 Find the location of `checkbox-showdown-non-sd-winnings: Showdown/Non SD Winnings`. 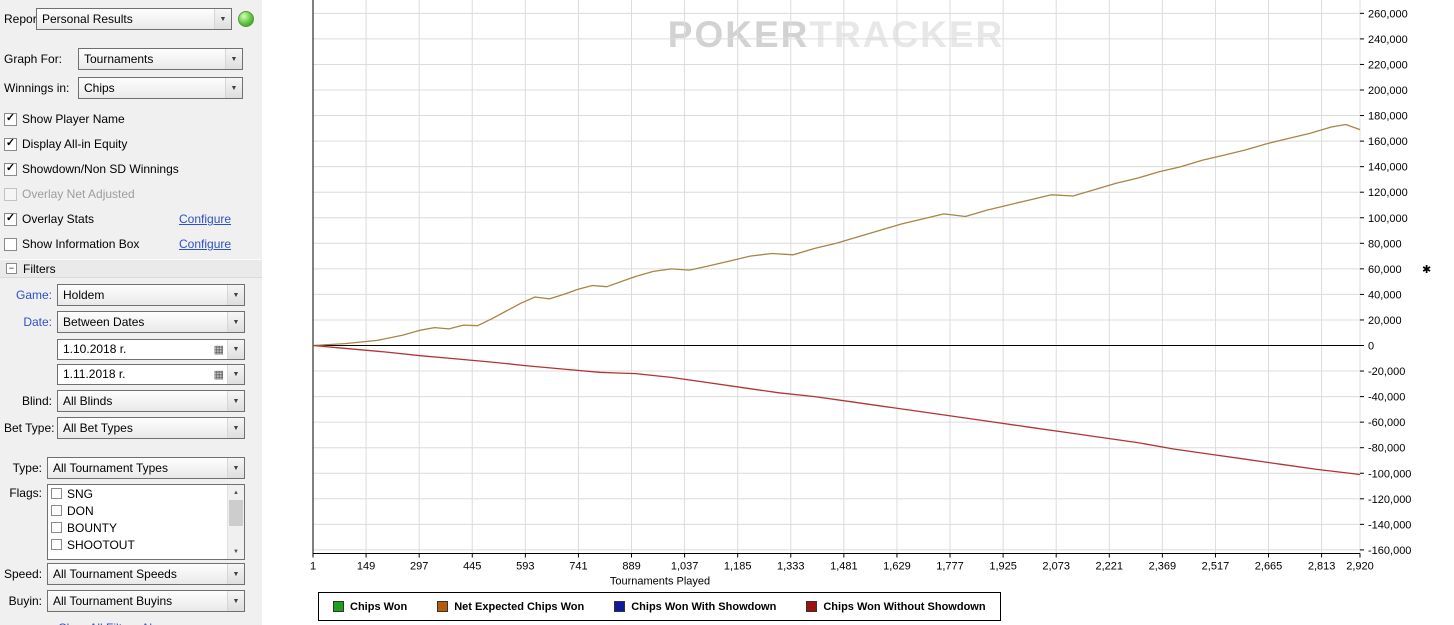

checkbox-showdown-non-sd-winnings: Showdown/Non SD Winnings is located at coordinates (130, 169).